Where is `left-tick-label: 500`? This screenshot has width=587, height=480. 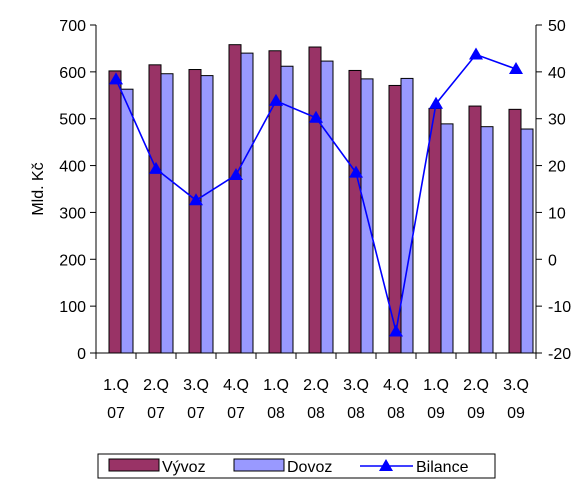 left-tick-label: 500 is located at coordinates (72, 120).